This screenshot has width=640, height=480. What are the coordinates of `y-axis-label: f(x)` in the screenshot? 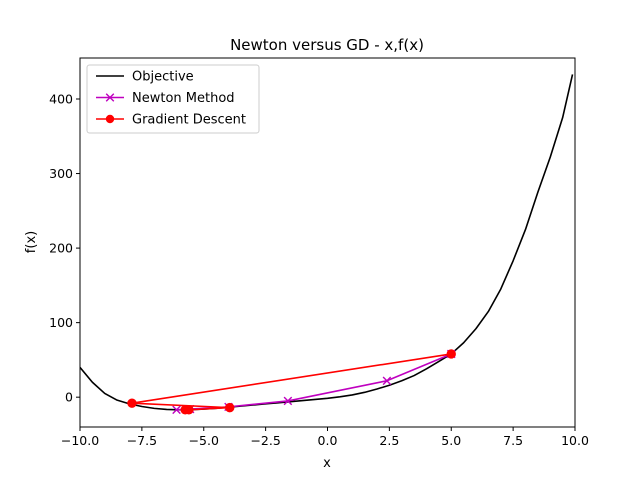 It's located at (31, 242).